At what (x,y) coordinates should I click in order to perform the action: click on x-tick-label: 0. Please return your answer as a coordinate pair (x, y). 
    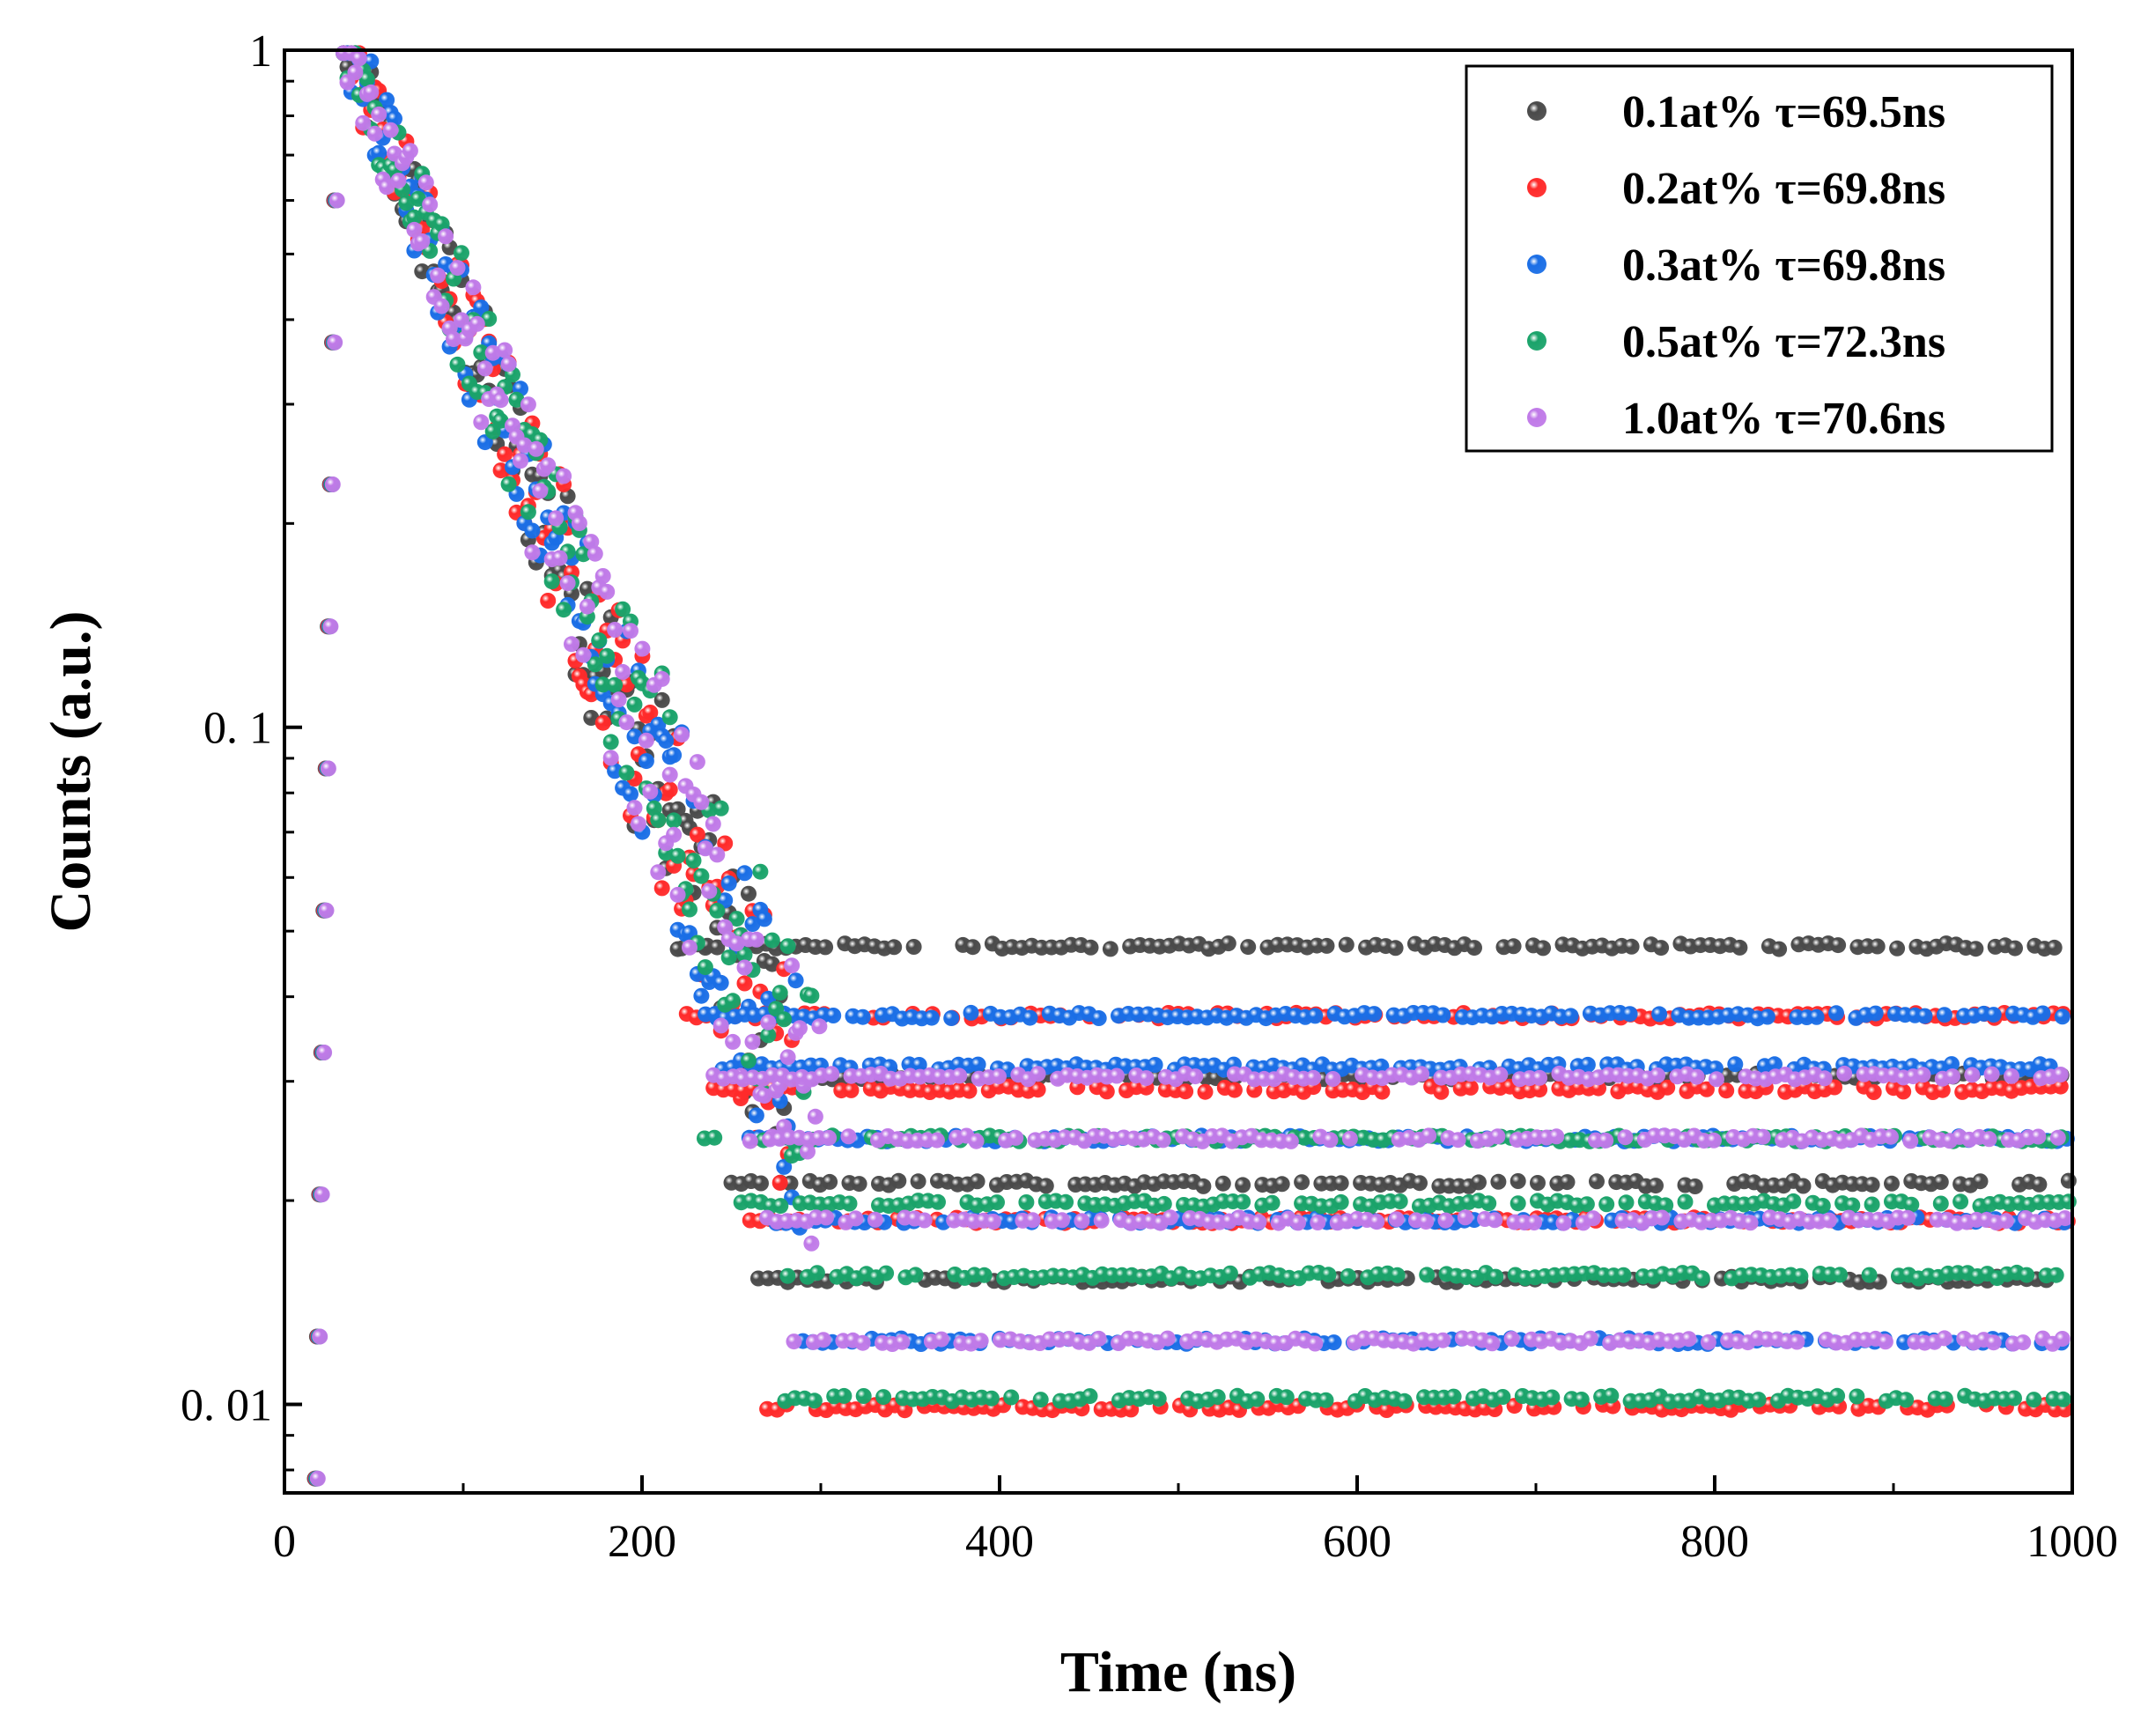
    Looking at the image, I should click on (284, 1542).